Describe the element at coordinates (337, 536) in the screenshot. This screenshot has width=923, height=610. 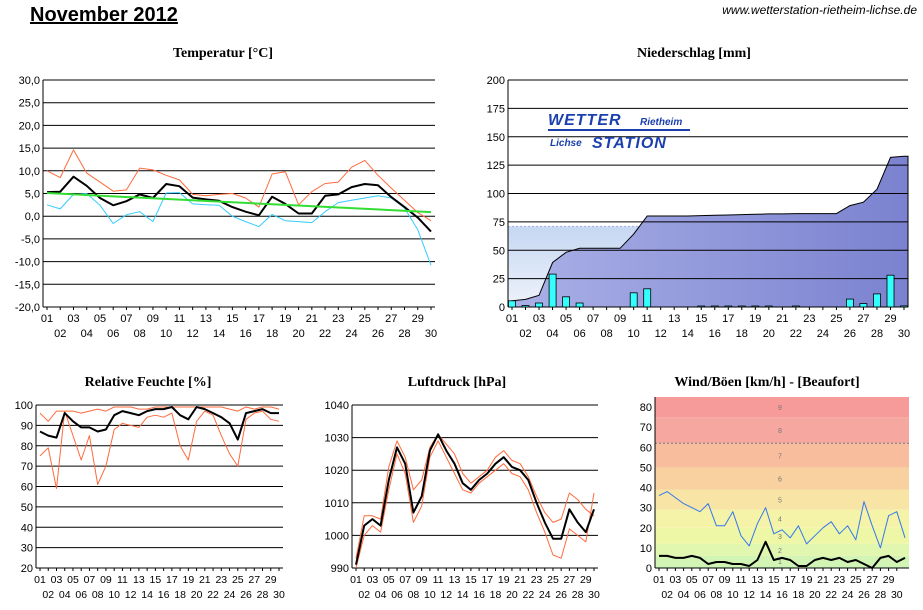
I see `pressure-y-tick-label: 1000` at that location.